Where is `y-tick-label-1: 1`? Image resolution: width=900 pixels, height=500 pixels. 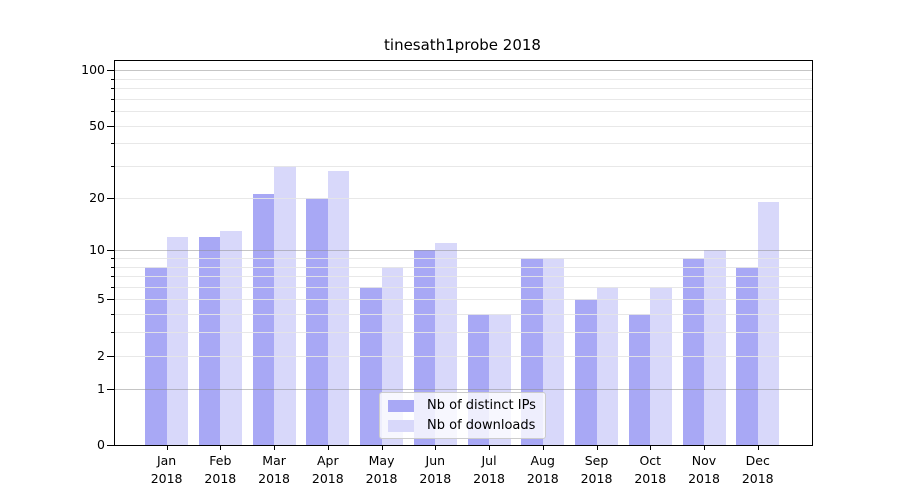
y-tick-label-1: 1 is located at coordinates (101, 388).